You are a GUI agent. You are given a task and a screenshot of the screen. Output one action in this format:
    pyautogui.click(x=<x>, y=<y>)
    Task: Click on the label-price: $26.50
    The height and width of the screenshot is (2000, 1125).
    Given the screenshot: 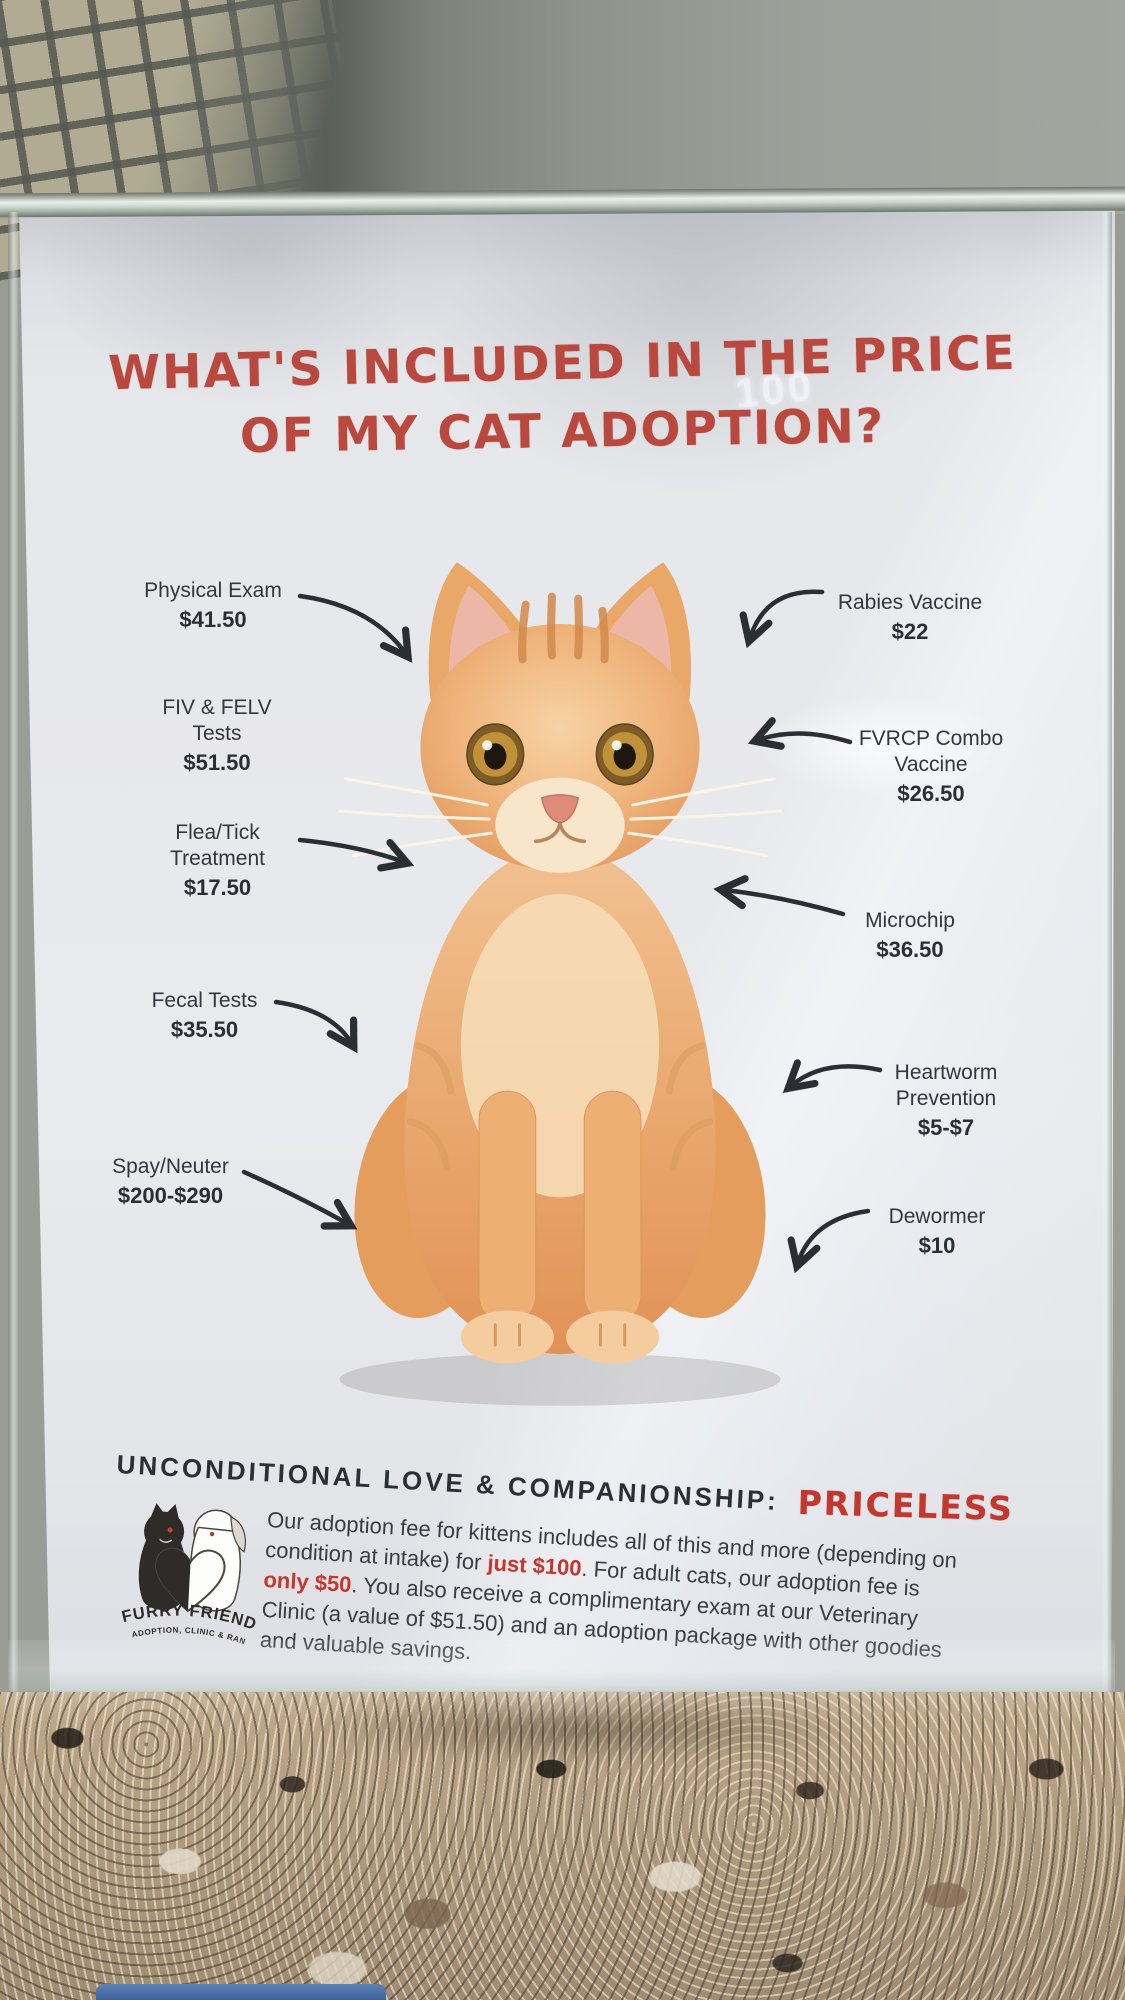 What is the action you would take?
    pyautogui.click(x=931, y=794)
    